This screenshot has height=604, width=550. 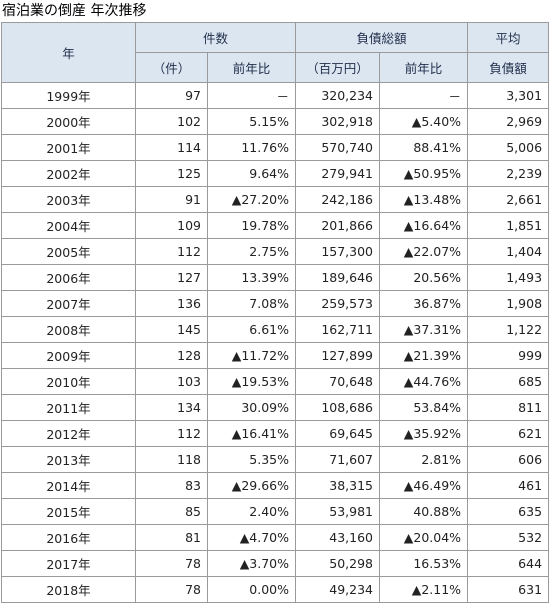 What do you see at coordinates (424, 381) in the screenshot?
I see `value-cell: ▲44.76%` at bounding box center [424, 381].